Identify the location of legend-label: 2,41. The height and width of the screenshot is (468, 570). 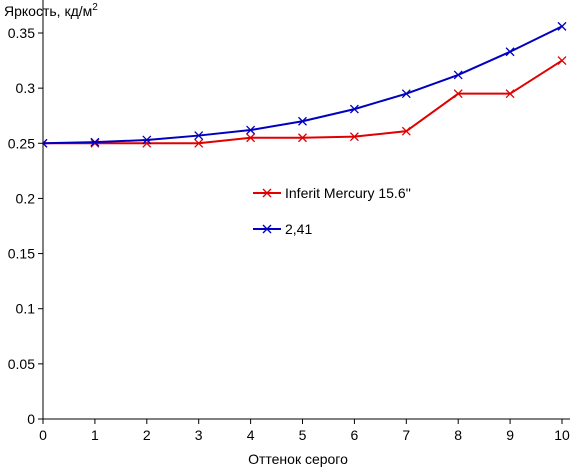
(298, 229).